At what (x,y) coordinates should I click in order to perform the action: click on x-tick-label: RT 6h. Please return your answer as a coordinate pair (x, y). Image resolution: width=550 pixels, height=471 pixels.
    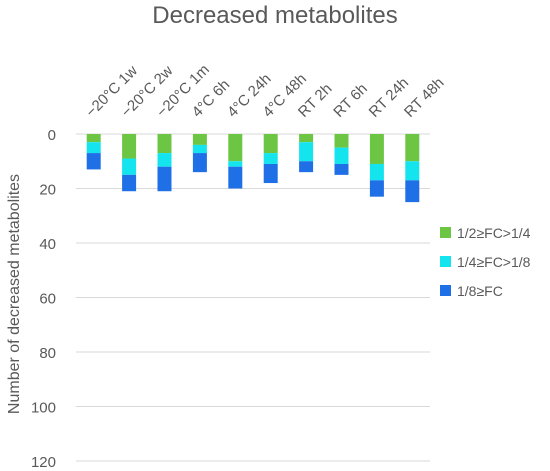
    Looking at the image, I should click on (350, 100).